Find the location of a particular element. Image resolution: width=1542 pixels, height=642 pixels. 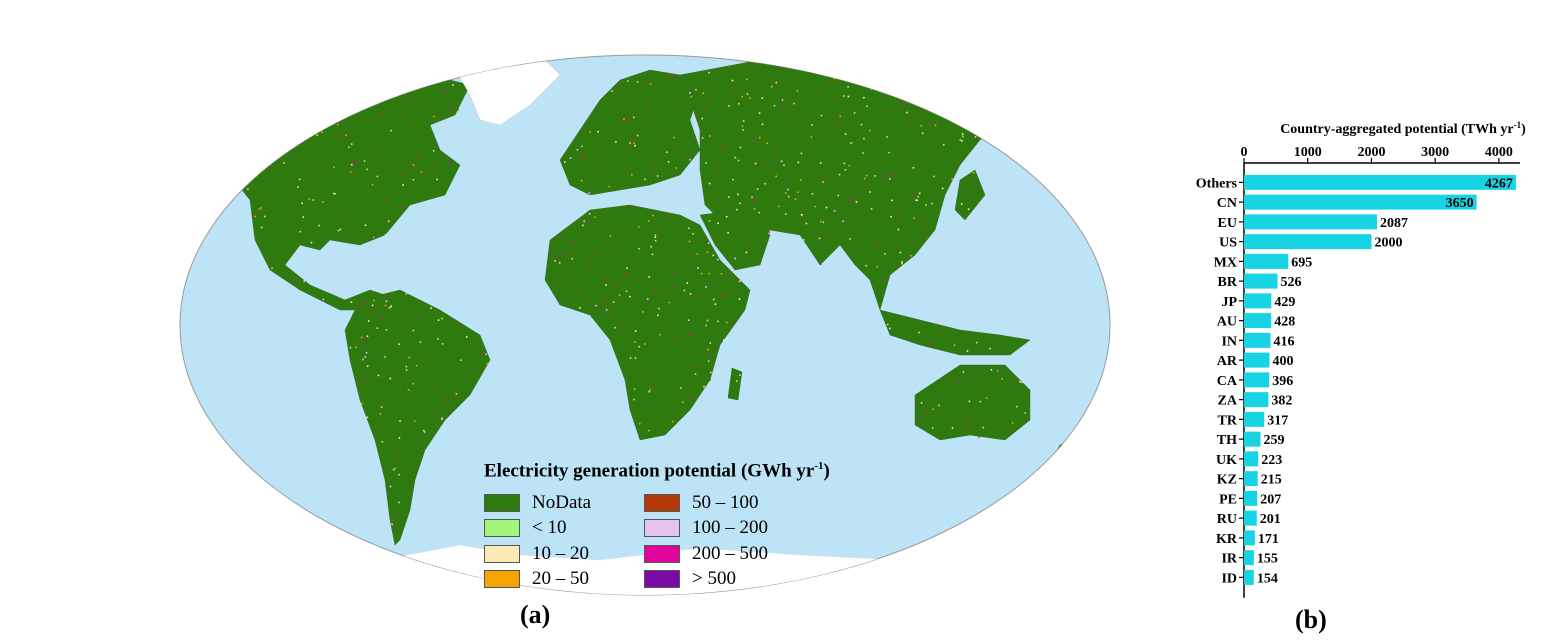

bar-value-label: 154 is located at coordinates (1267, 578).